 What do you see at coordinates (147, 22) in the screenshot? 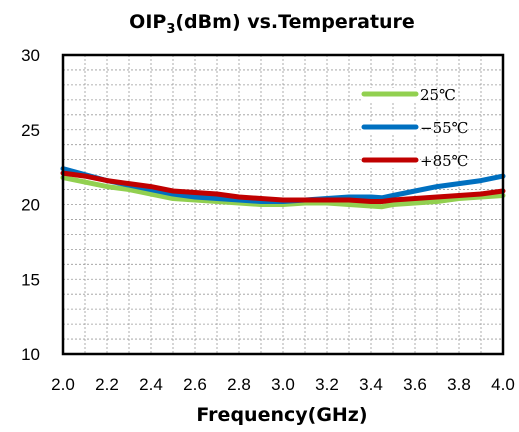
I see `chart-title-main: OIP` at bounding box center [147, 22].